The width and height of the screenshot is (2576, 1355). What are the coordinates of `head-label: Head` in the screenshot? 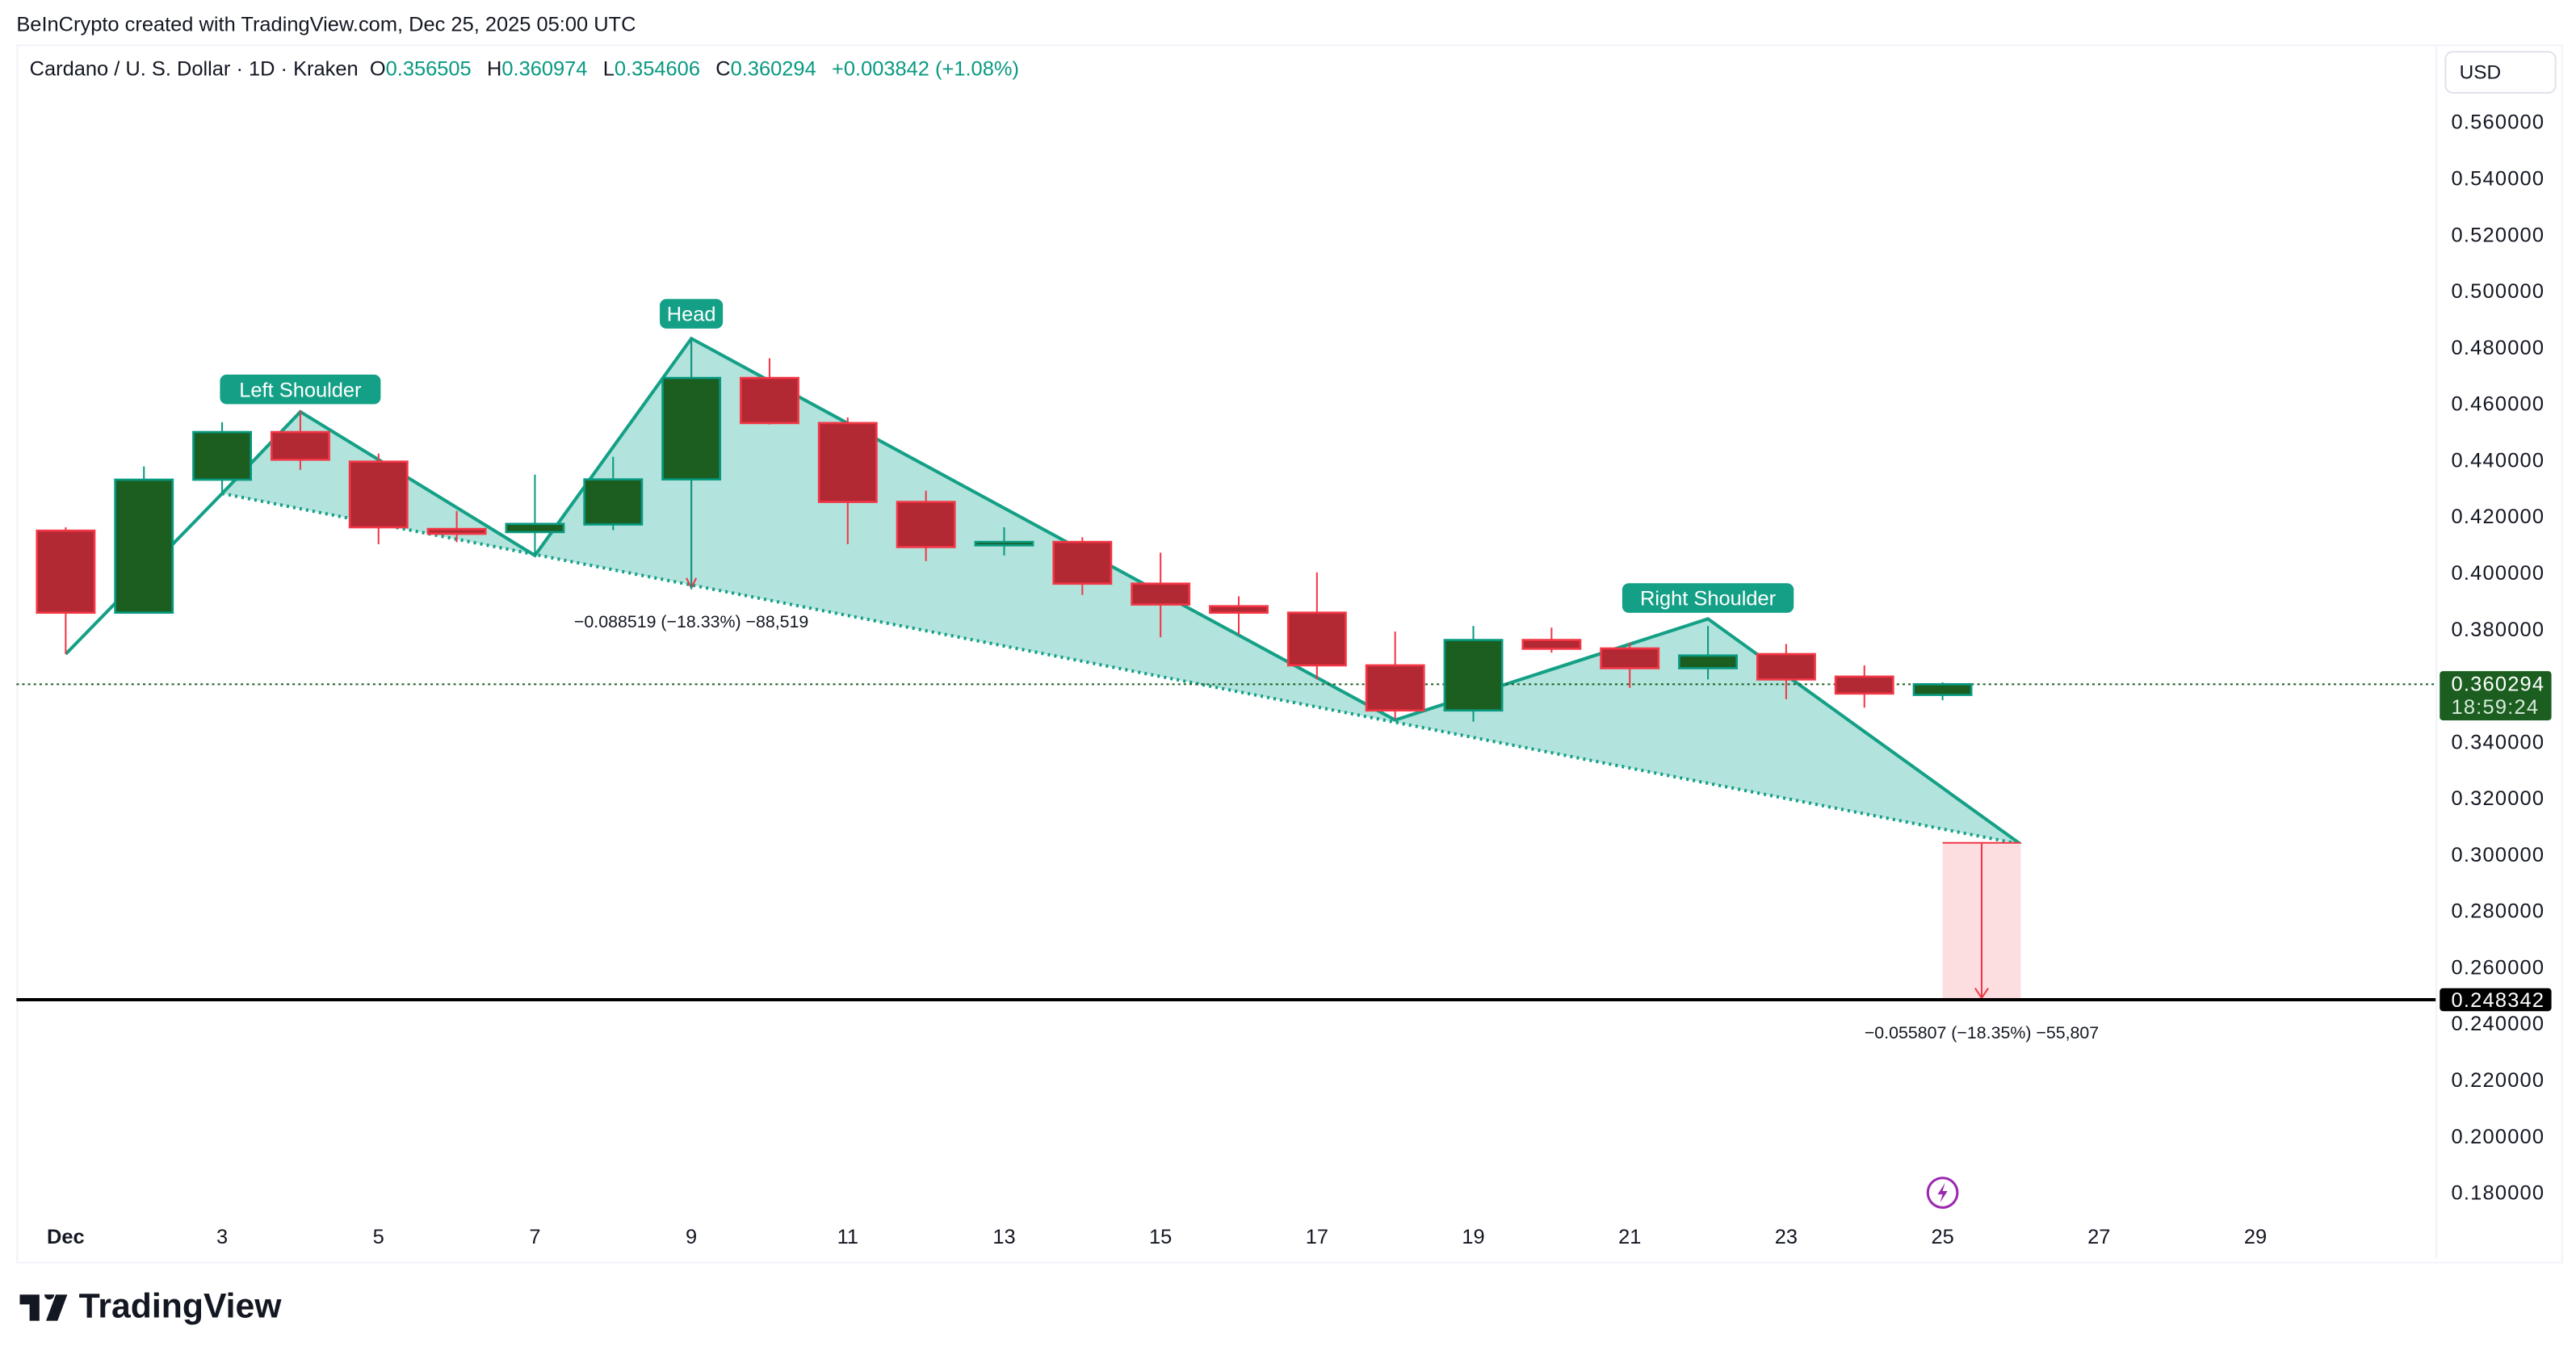 It's located at (691, 315).